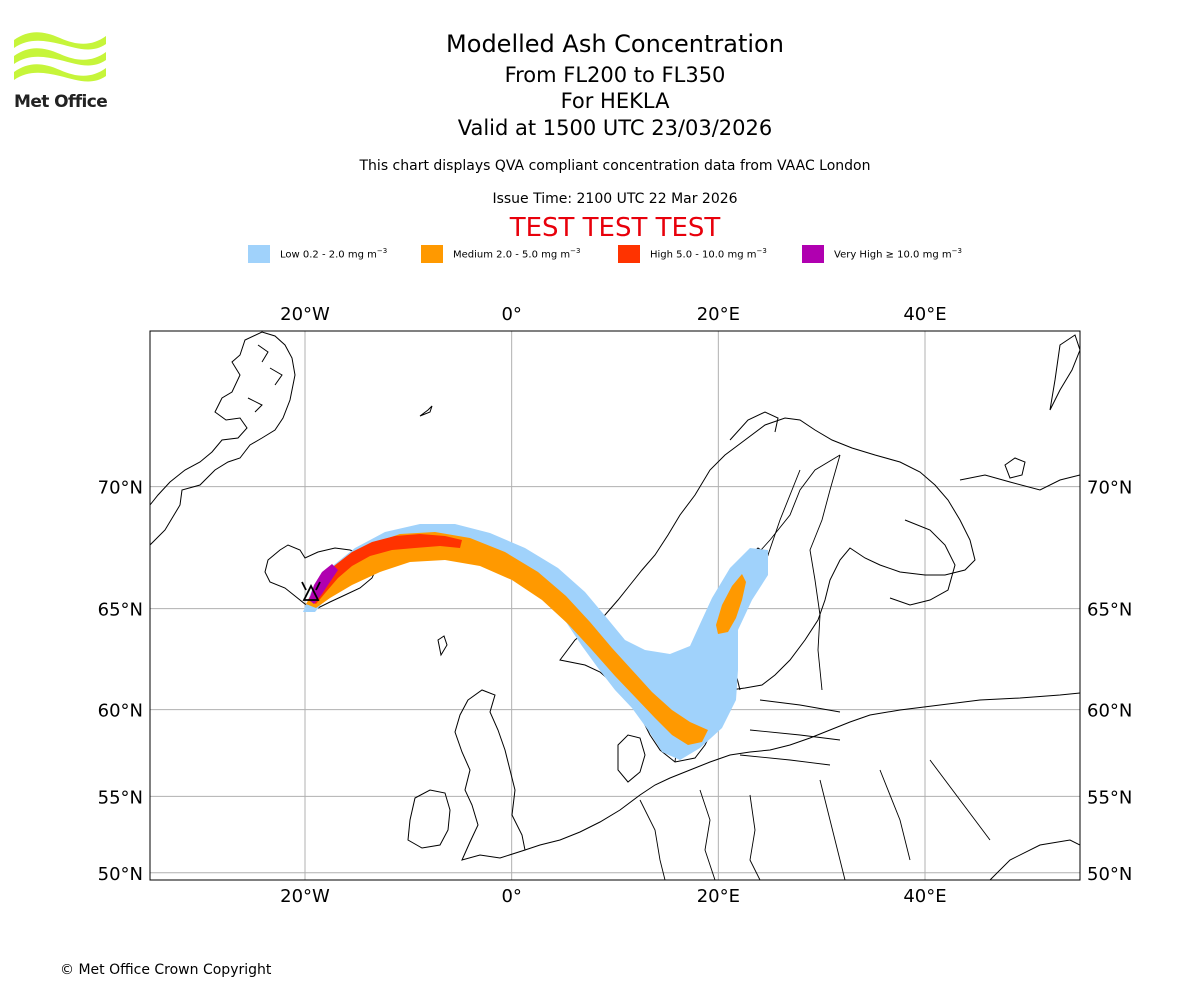  What do you see at coordinates (629, 254) in the screenshot?
I see `legend-swatch-high` at bounding box center [629, 254].